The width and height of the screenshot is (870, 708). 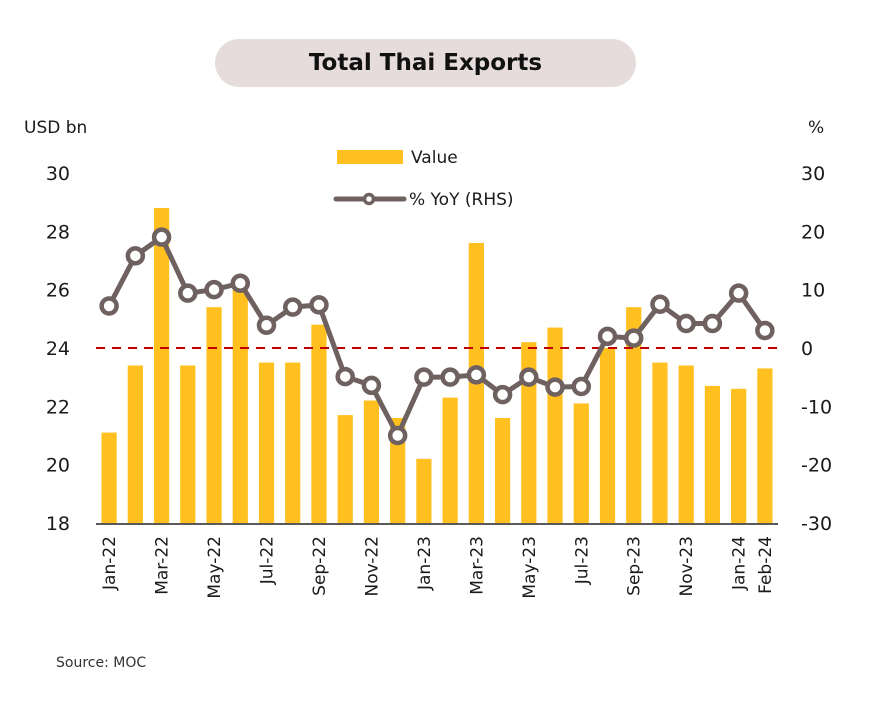 I want to click on left-axis-unit: USD bn, so click(x=56, y=128).